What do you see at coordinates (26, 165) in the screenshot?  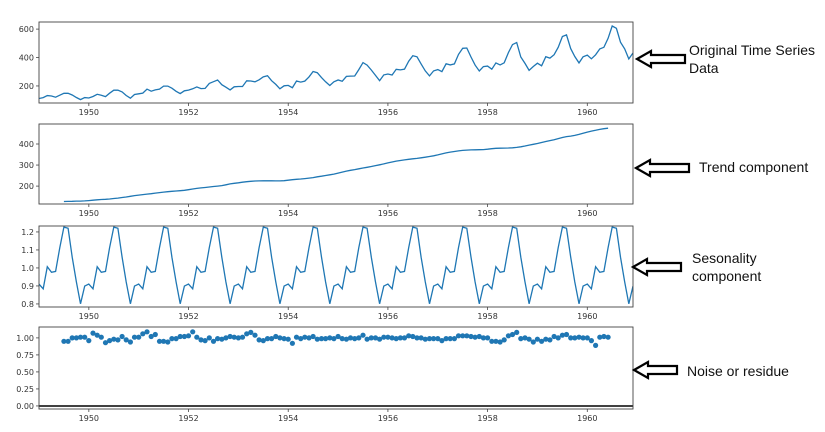 I see `y-tick-label: 300` at bounding box center [26, 165].